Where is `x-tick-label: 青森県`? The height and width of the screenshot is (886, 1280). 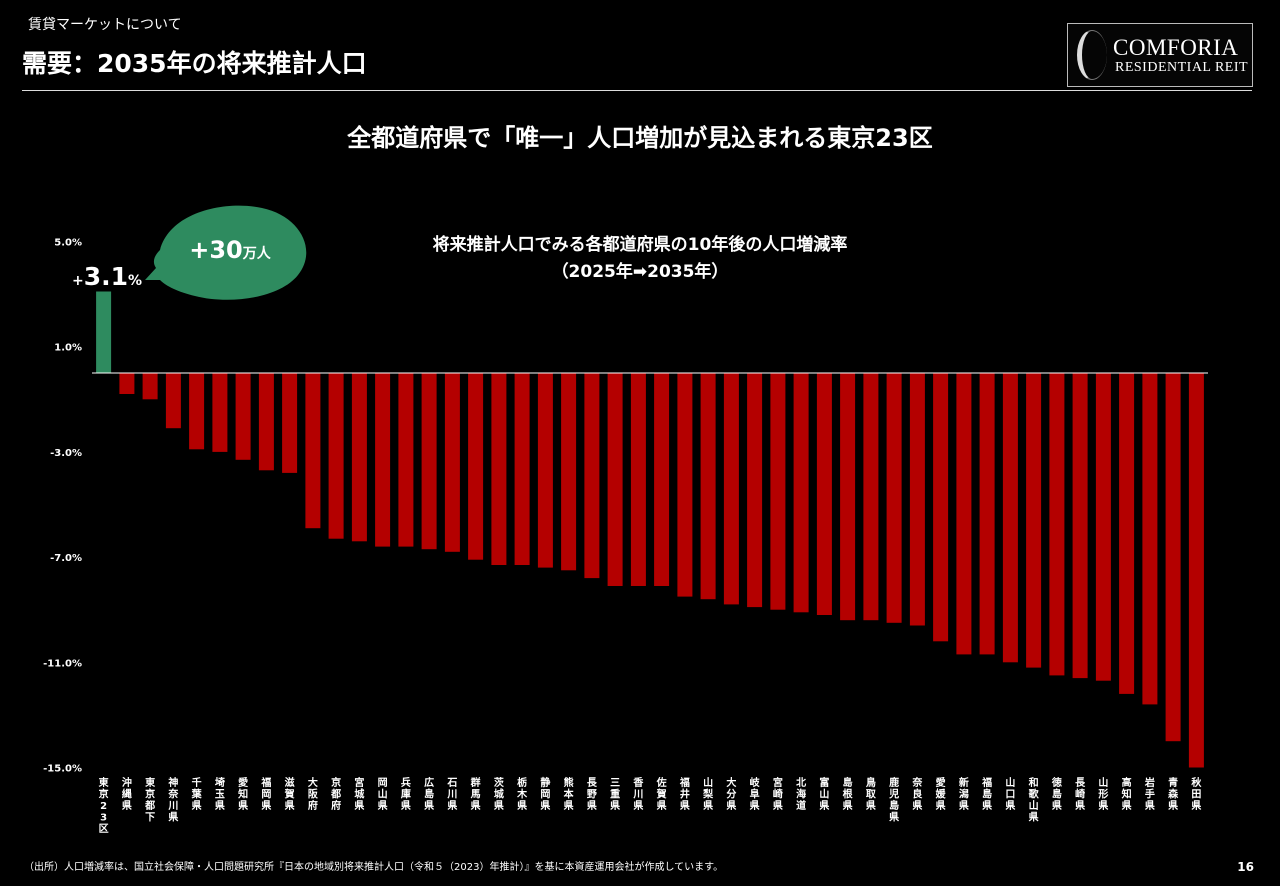 x-tick-label: 青森県 is located at coordinates (1173, 794).